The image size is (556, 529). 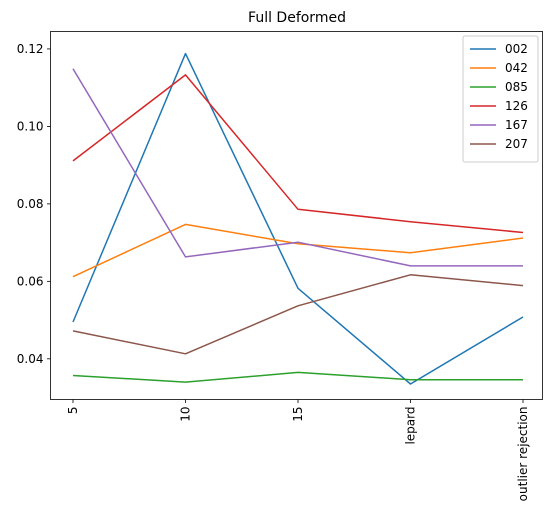 What do you see at coordinates (411, 426) in the screenshot?
I see `x-tick-label: lepard` at bounding box center [411, 426].